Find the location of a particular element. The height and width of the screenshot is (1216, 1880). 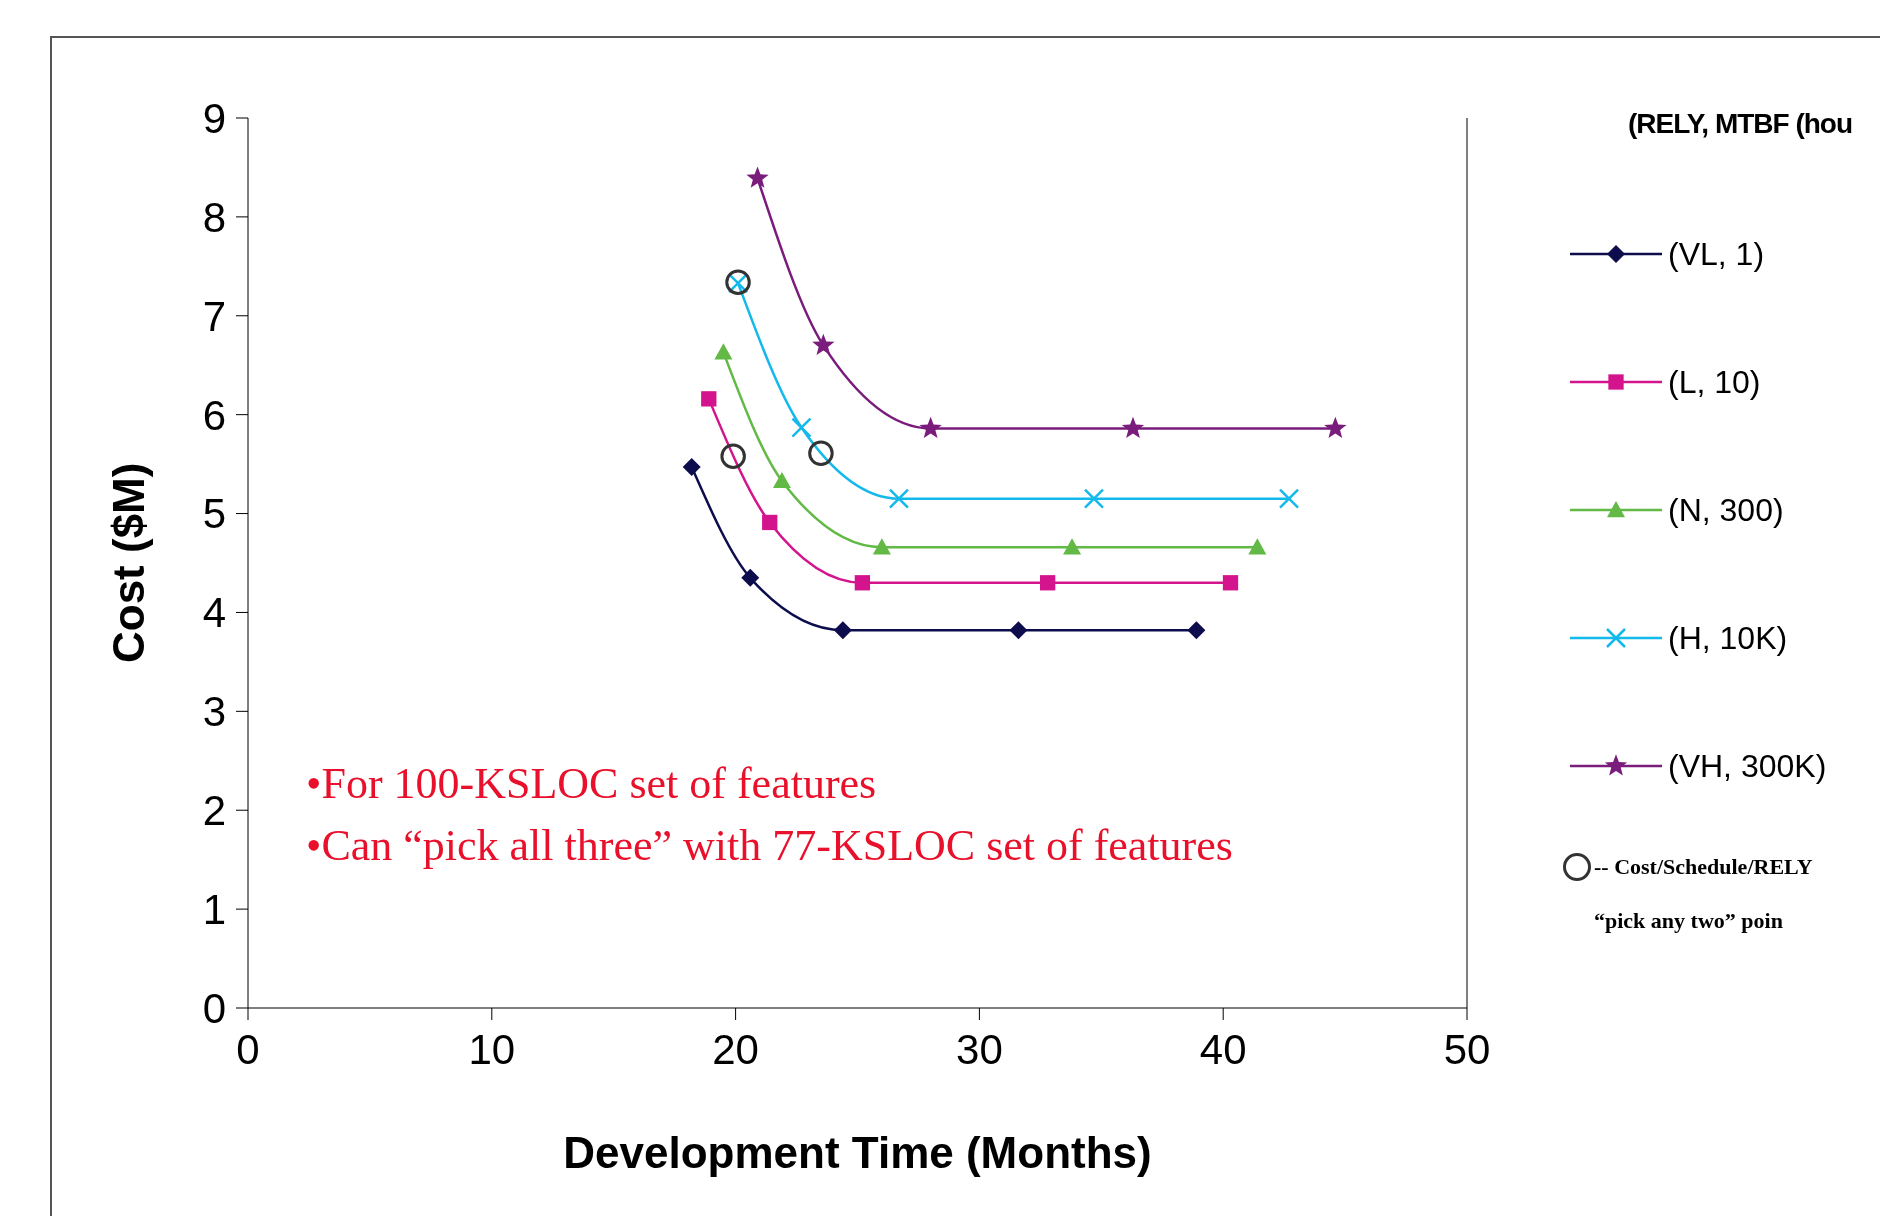

legend-title: (RELY, MTBF (hou is located at coordinates (1740, 124).